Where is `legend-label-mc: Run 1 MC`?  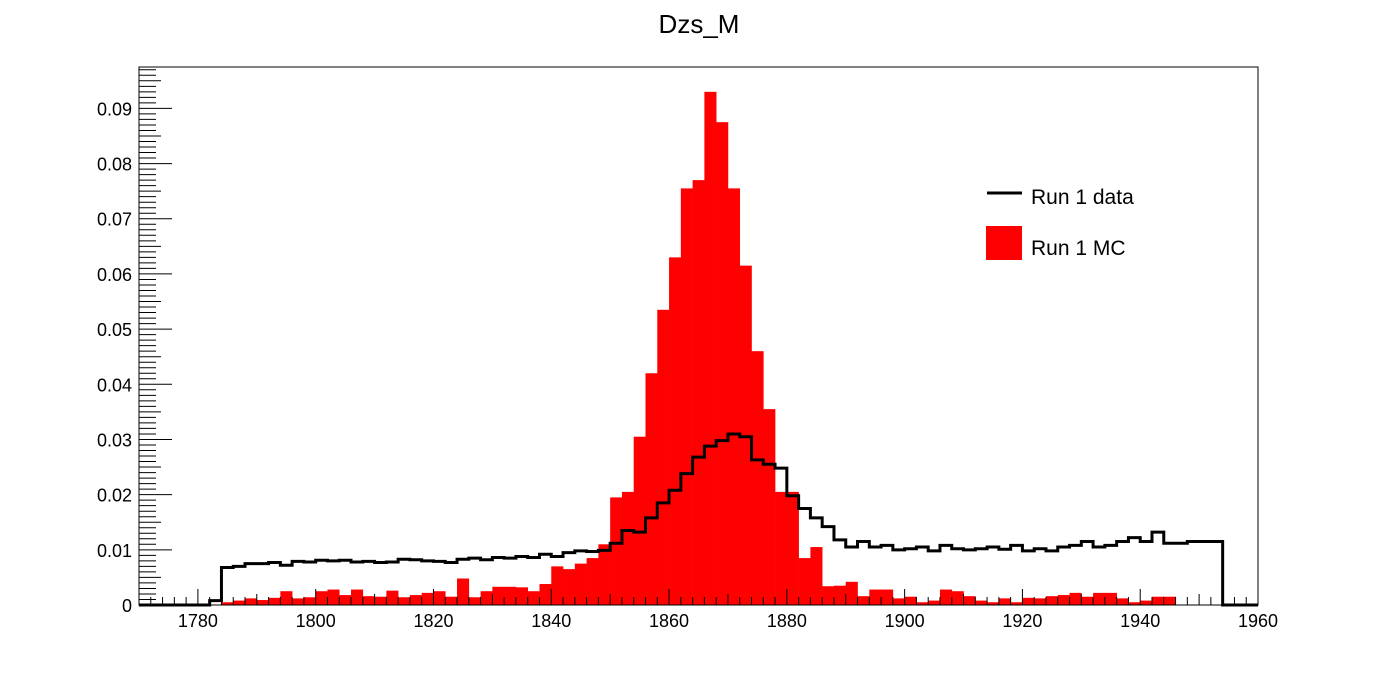
legend-label-mc: Run 1 MC is located at coordinates (1078, 248).